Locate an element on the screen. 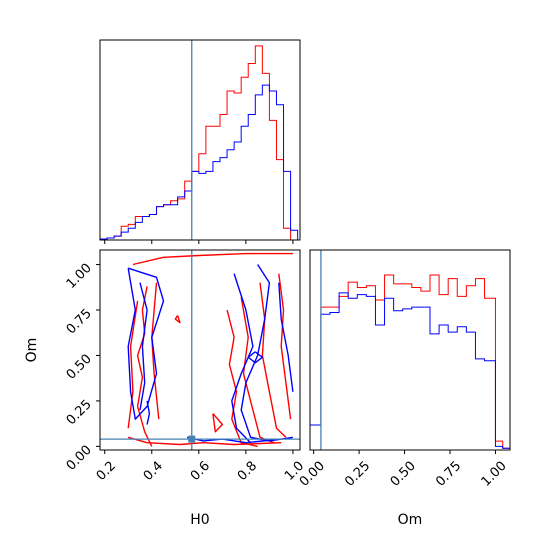 The width and height of the screenshot is (550, 550). x-tick-label-om-4: 1.00 is located at coordinates (494, 474).